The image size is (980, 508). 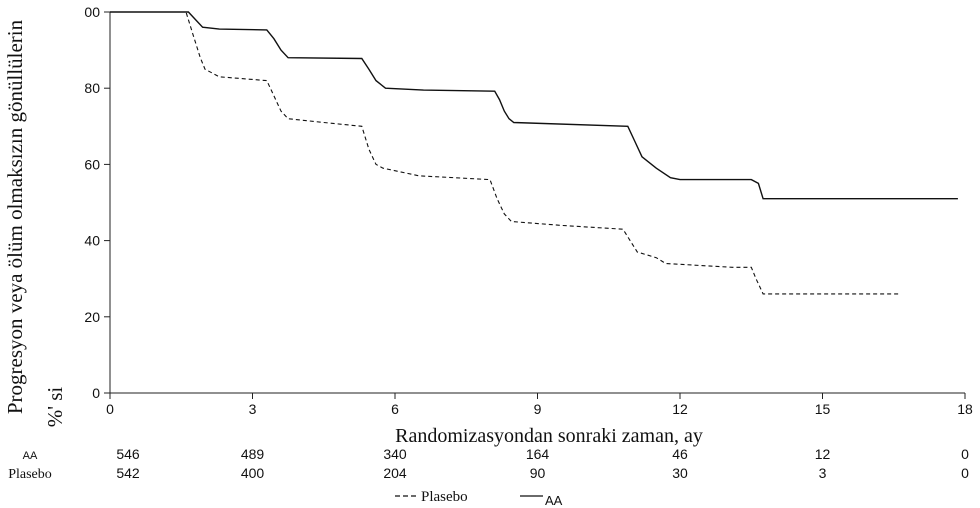 I want to click on at-risk-value: 400, so click(x=253, y=473).